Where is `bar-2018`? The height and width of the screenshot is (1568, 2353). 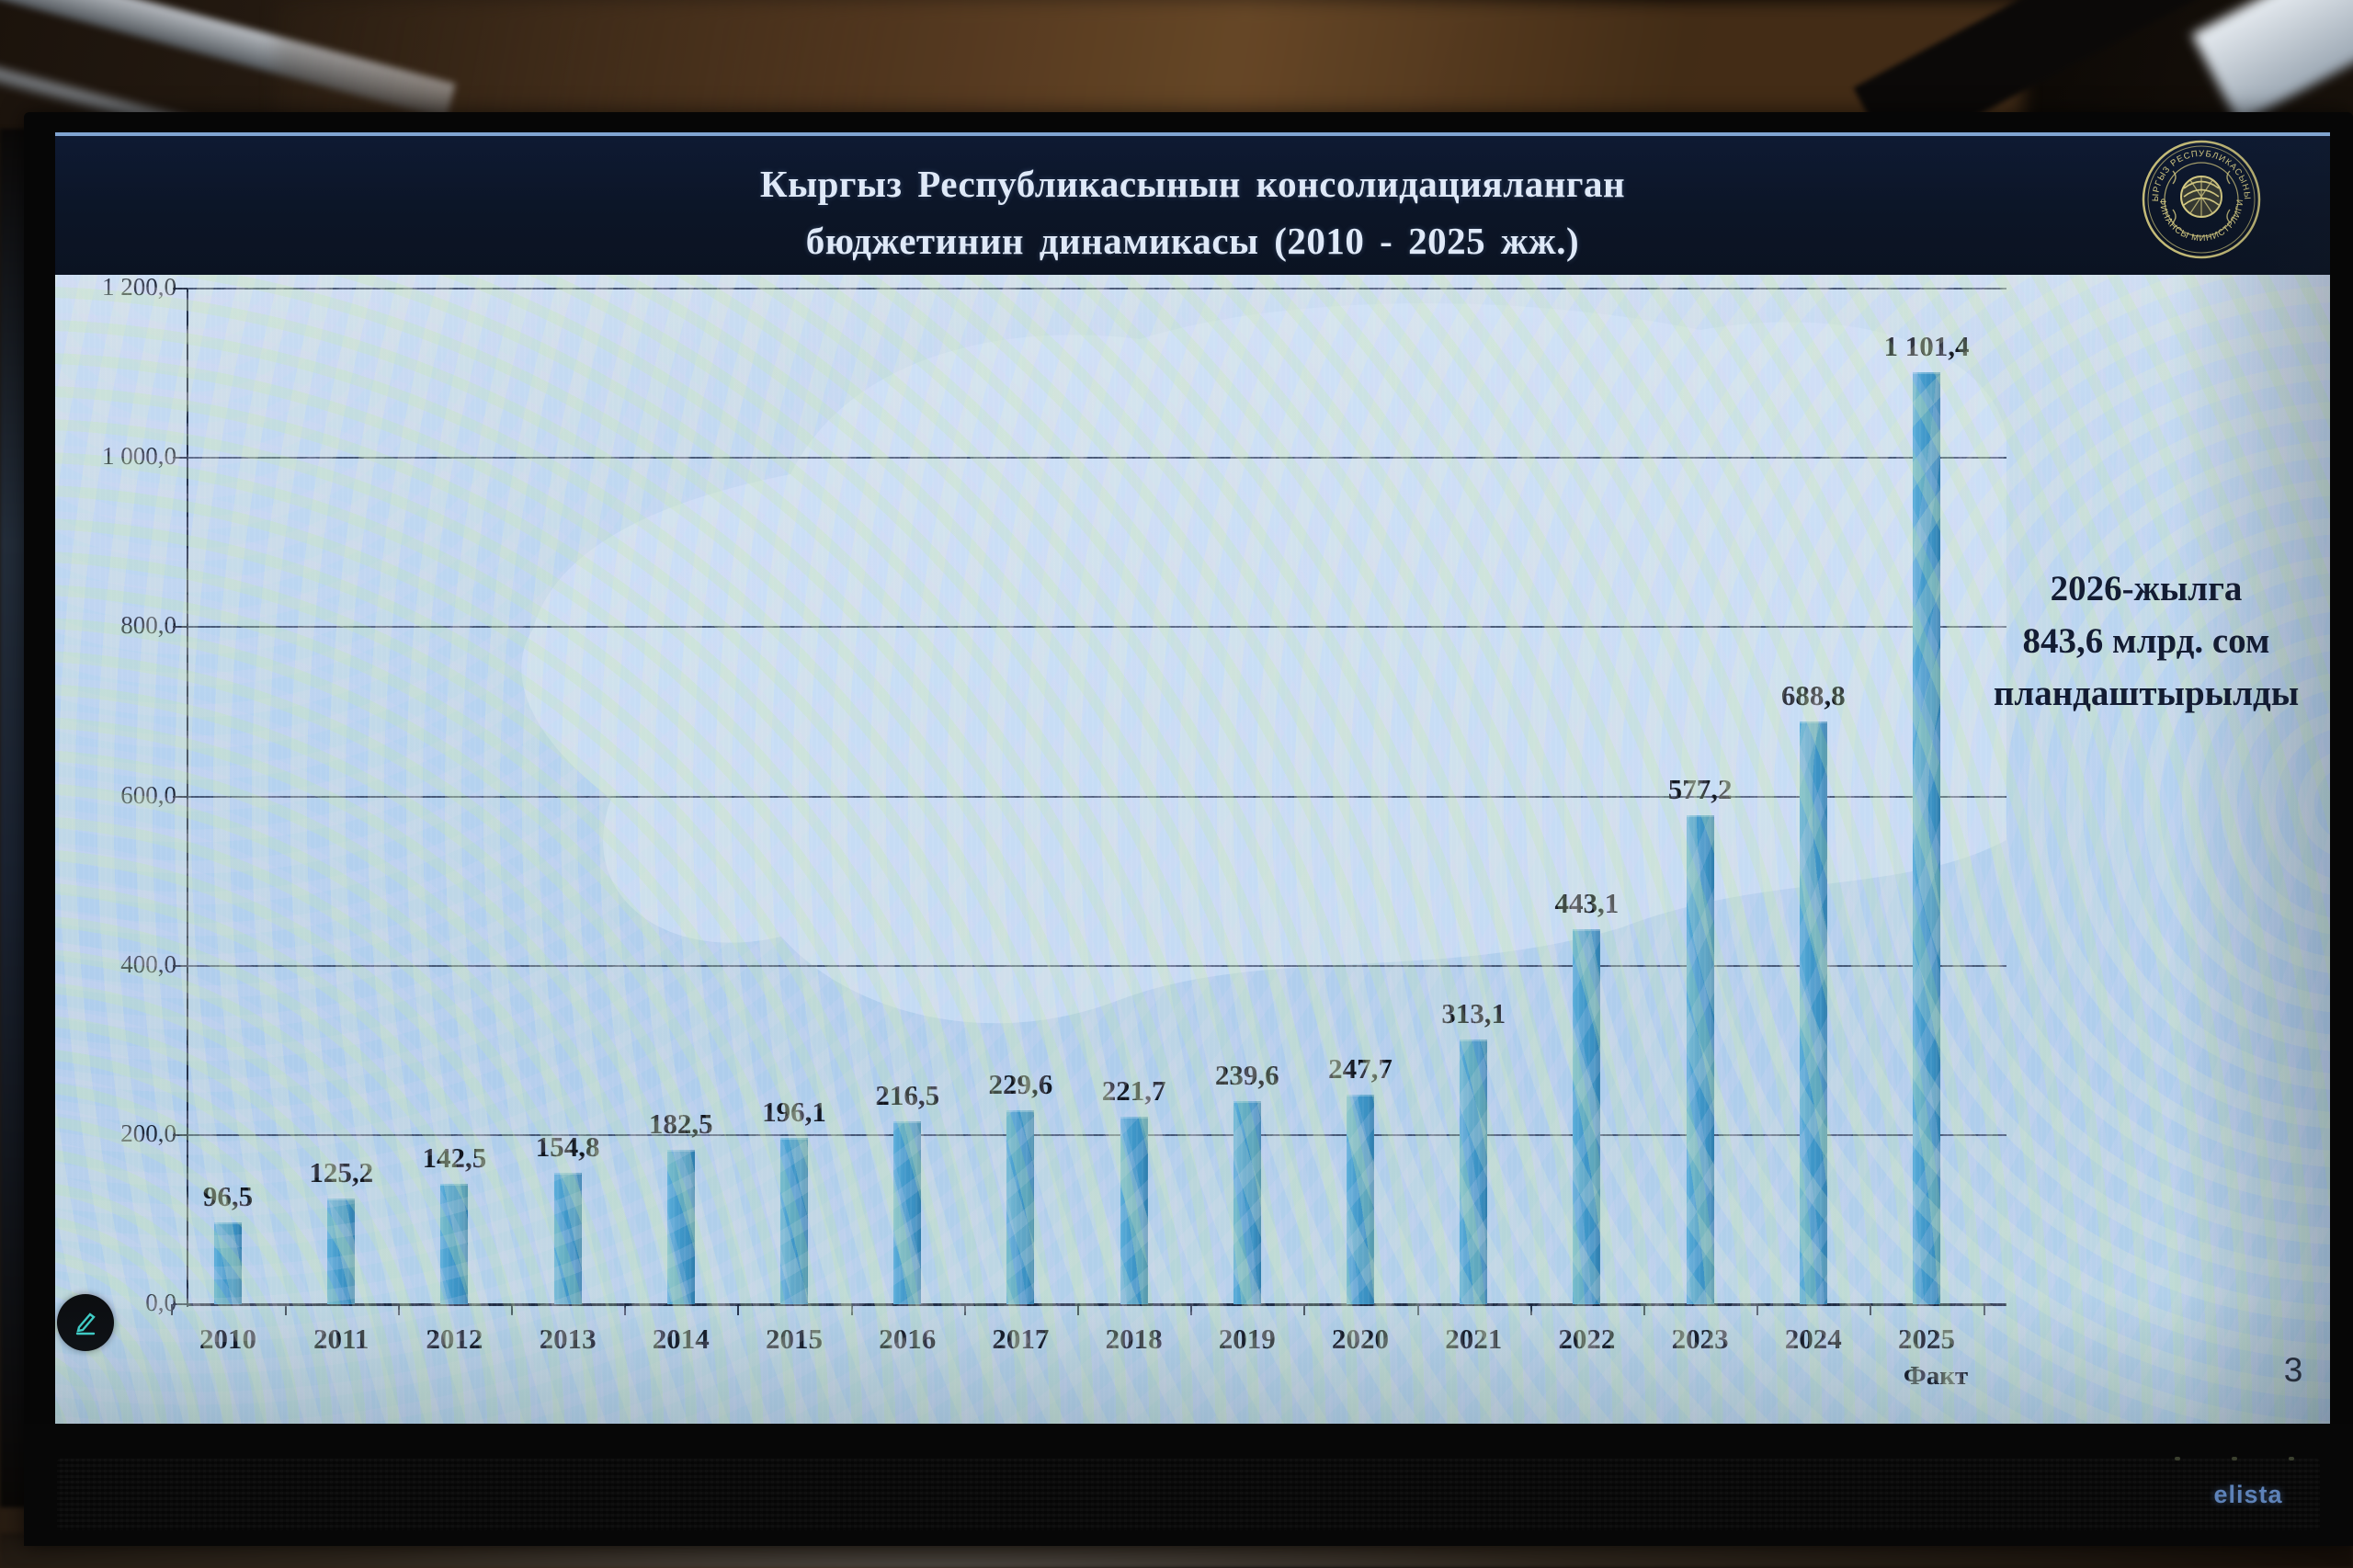
bar-2018 is located at coordinates (1134, 1210).